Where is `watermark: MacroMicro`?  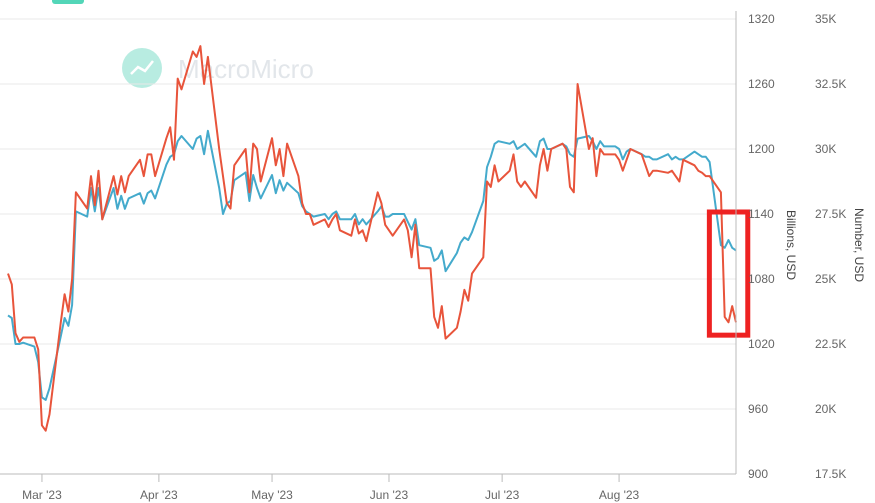 watermark: MacroMicro is located at coordinates (218, 68).